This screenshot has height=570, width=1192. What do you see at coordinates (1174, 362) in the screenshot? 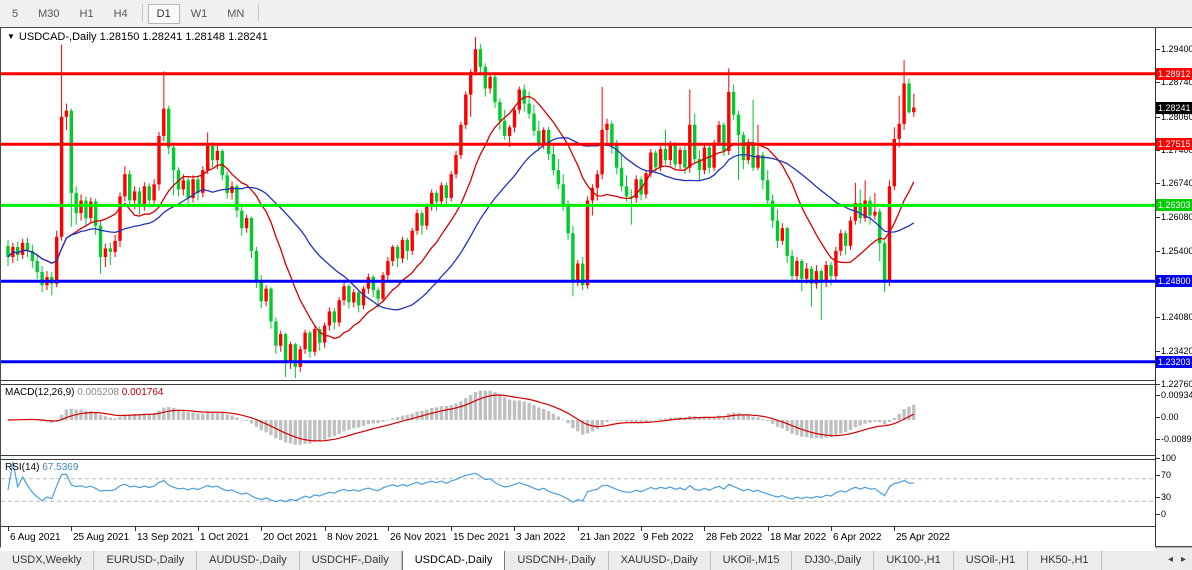
I see `level-price-label: 1.23203` at bounding box center [1174, 362].